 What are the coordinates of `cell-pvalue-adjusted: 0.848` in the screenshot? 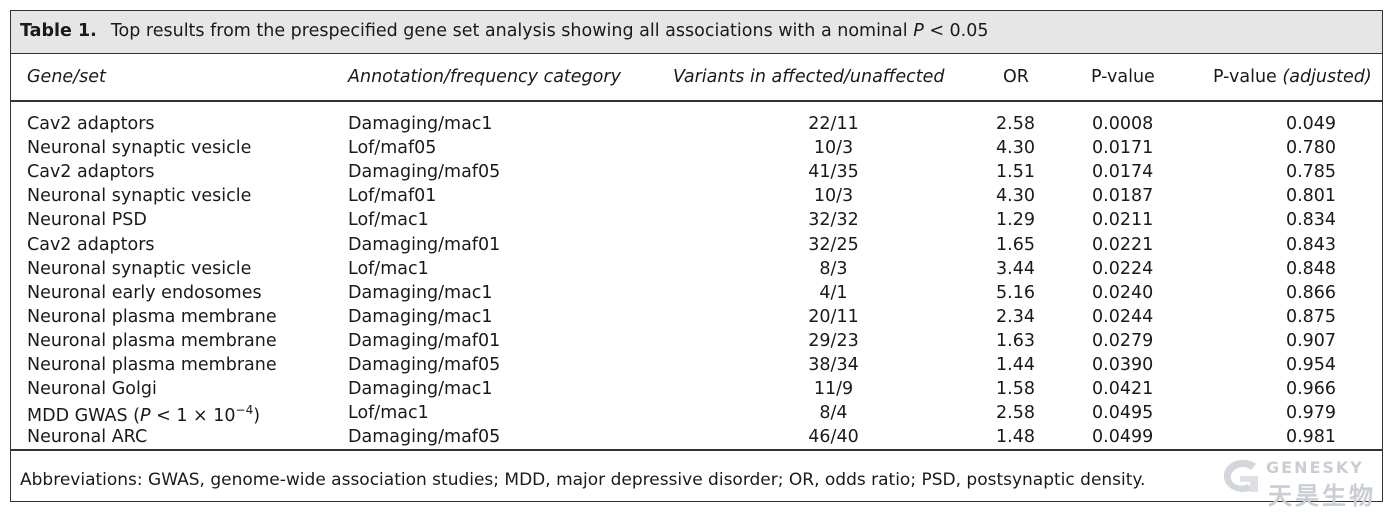 It's located at (1311, 268).